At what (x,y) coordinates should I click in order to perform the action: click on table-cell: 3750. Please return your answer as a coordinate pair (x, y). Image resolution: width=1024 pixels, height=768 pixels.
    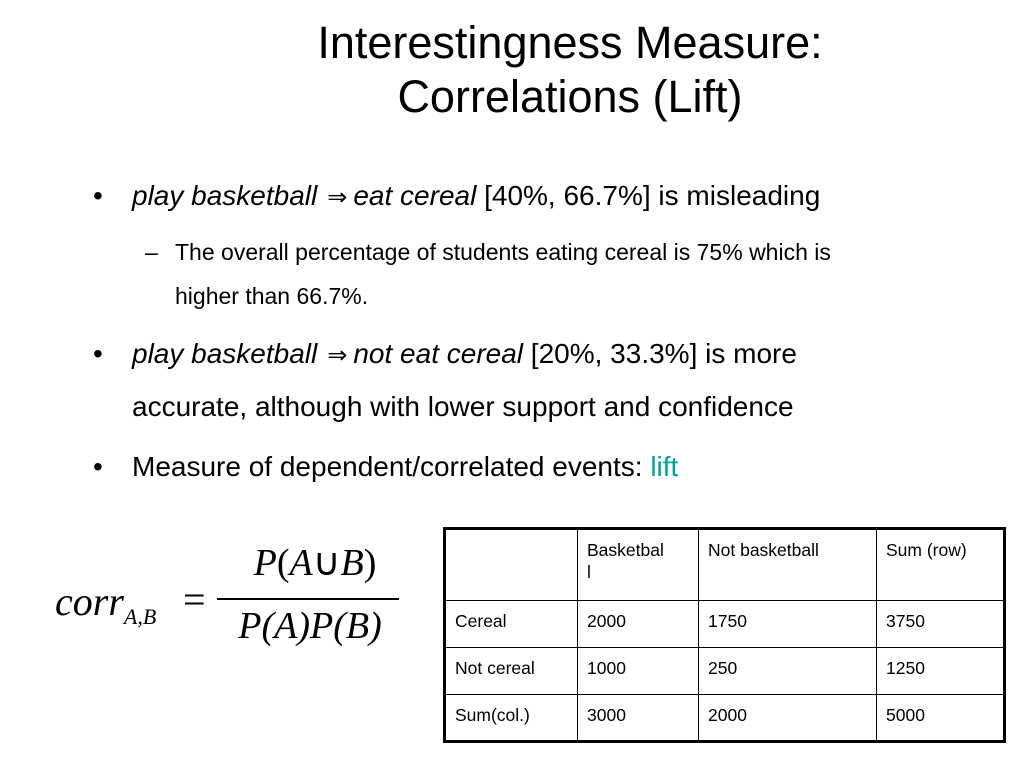
    Looking at the image, I should click on (940, 624).